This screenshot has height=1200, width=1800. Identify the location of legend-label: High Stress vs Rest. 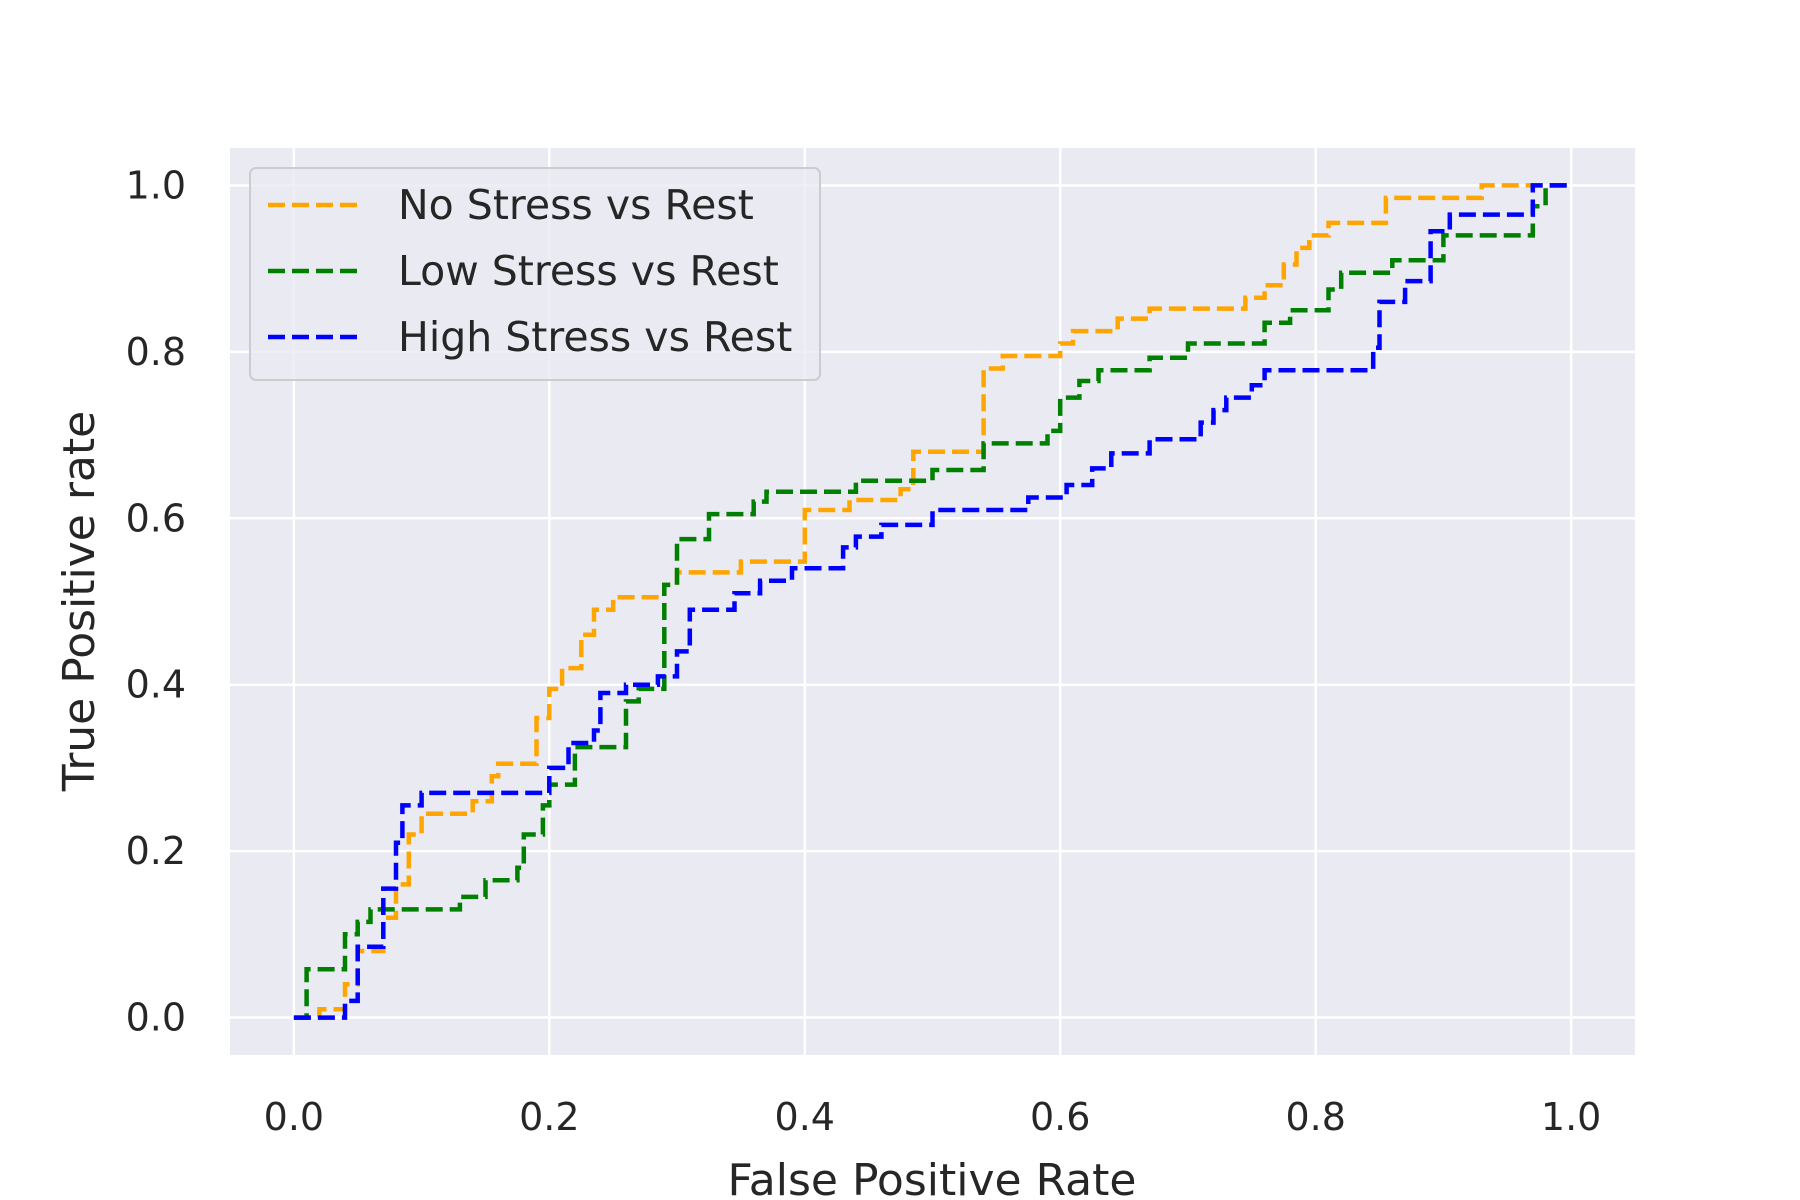
(595, 337).